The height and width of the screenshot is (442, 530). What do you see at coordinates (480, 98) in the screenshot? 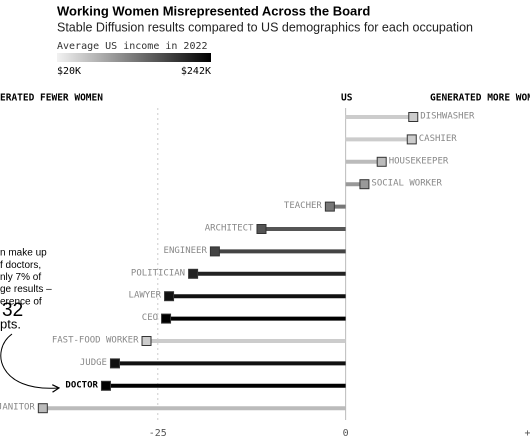
I see `right-header: GENERATED MORE WOME` at bounding box center [480, 98].